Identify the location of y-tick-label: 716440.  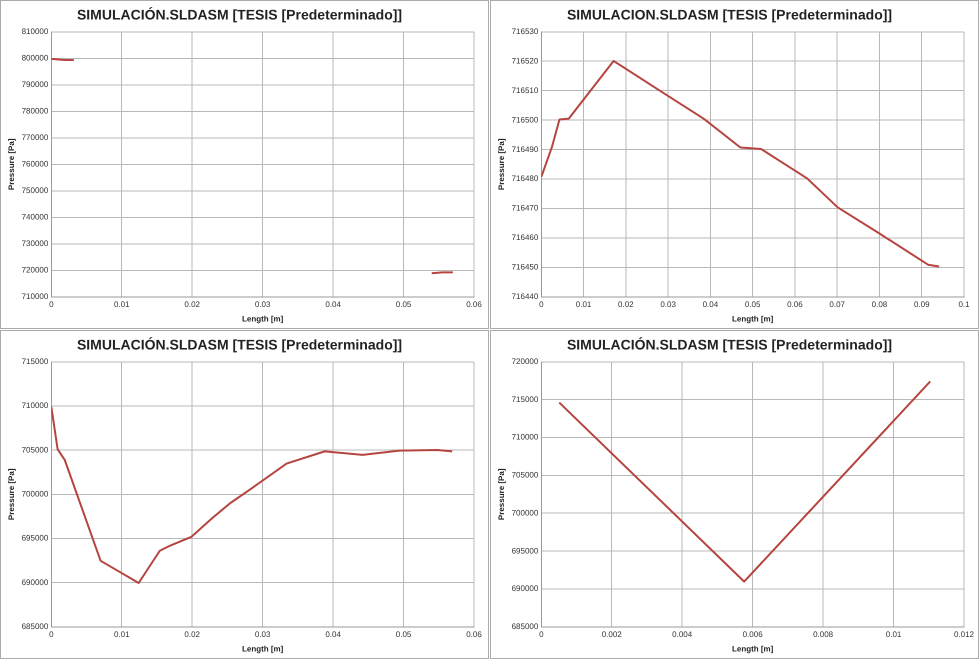
(525, 297).